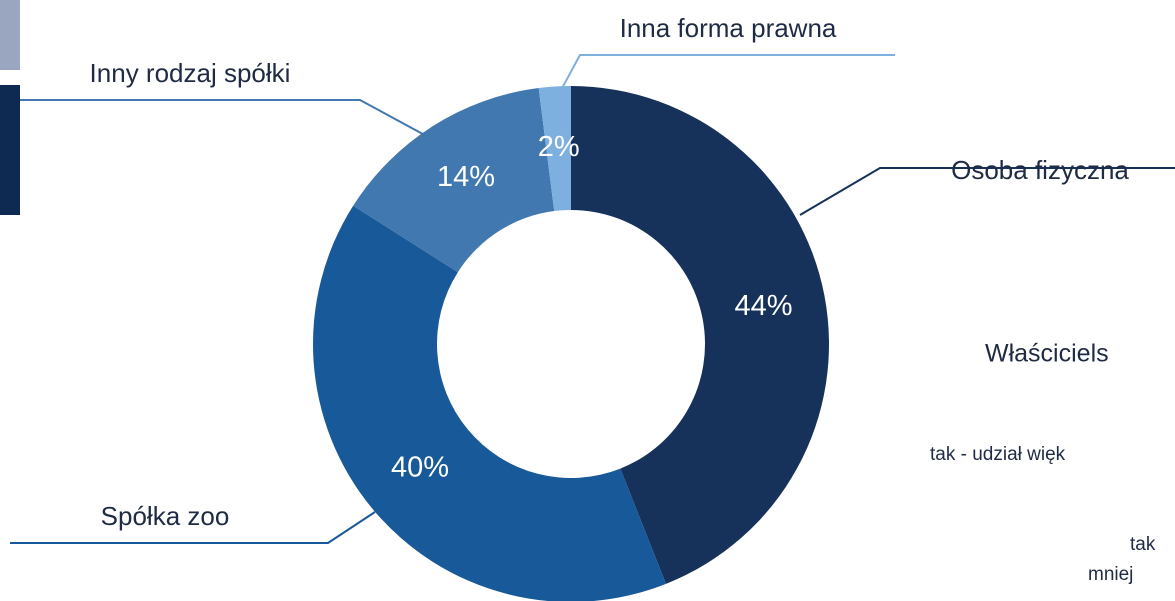  I want to click on side-item: tak - udział więk, so click(998, 454).